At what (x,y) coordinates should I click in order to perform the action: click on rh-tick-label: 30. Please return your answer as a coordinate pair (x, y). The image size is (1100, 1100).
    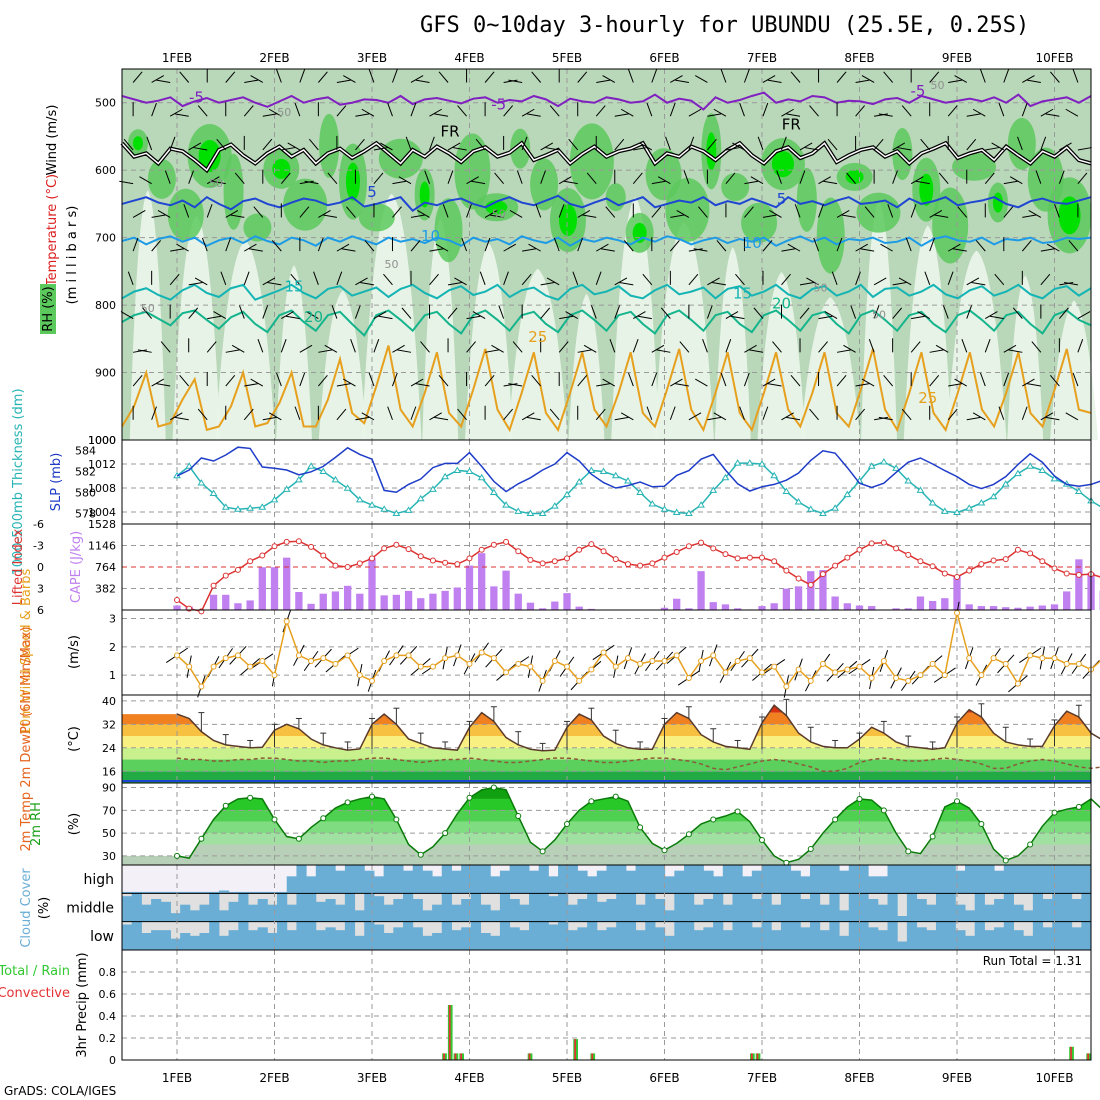
    Looking at the image, I should click on (109, 856).